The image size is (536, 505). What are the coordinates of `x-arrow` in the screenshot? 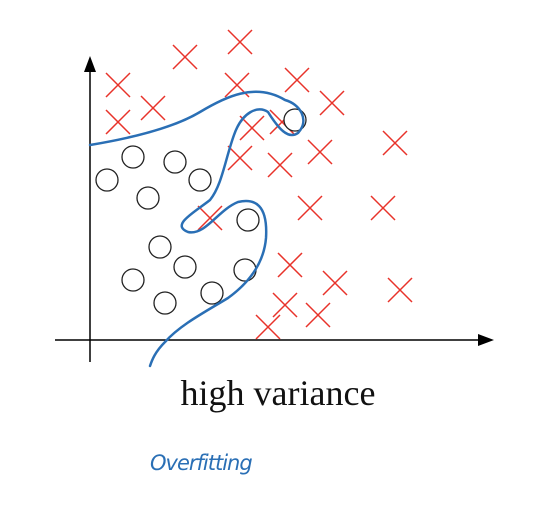 It's located at (486, 340).